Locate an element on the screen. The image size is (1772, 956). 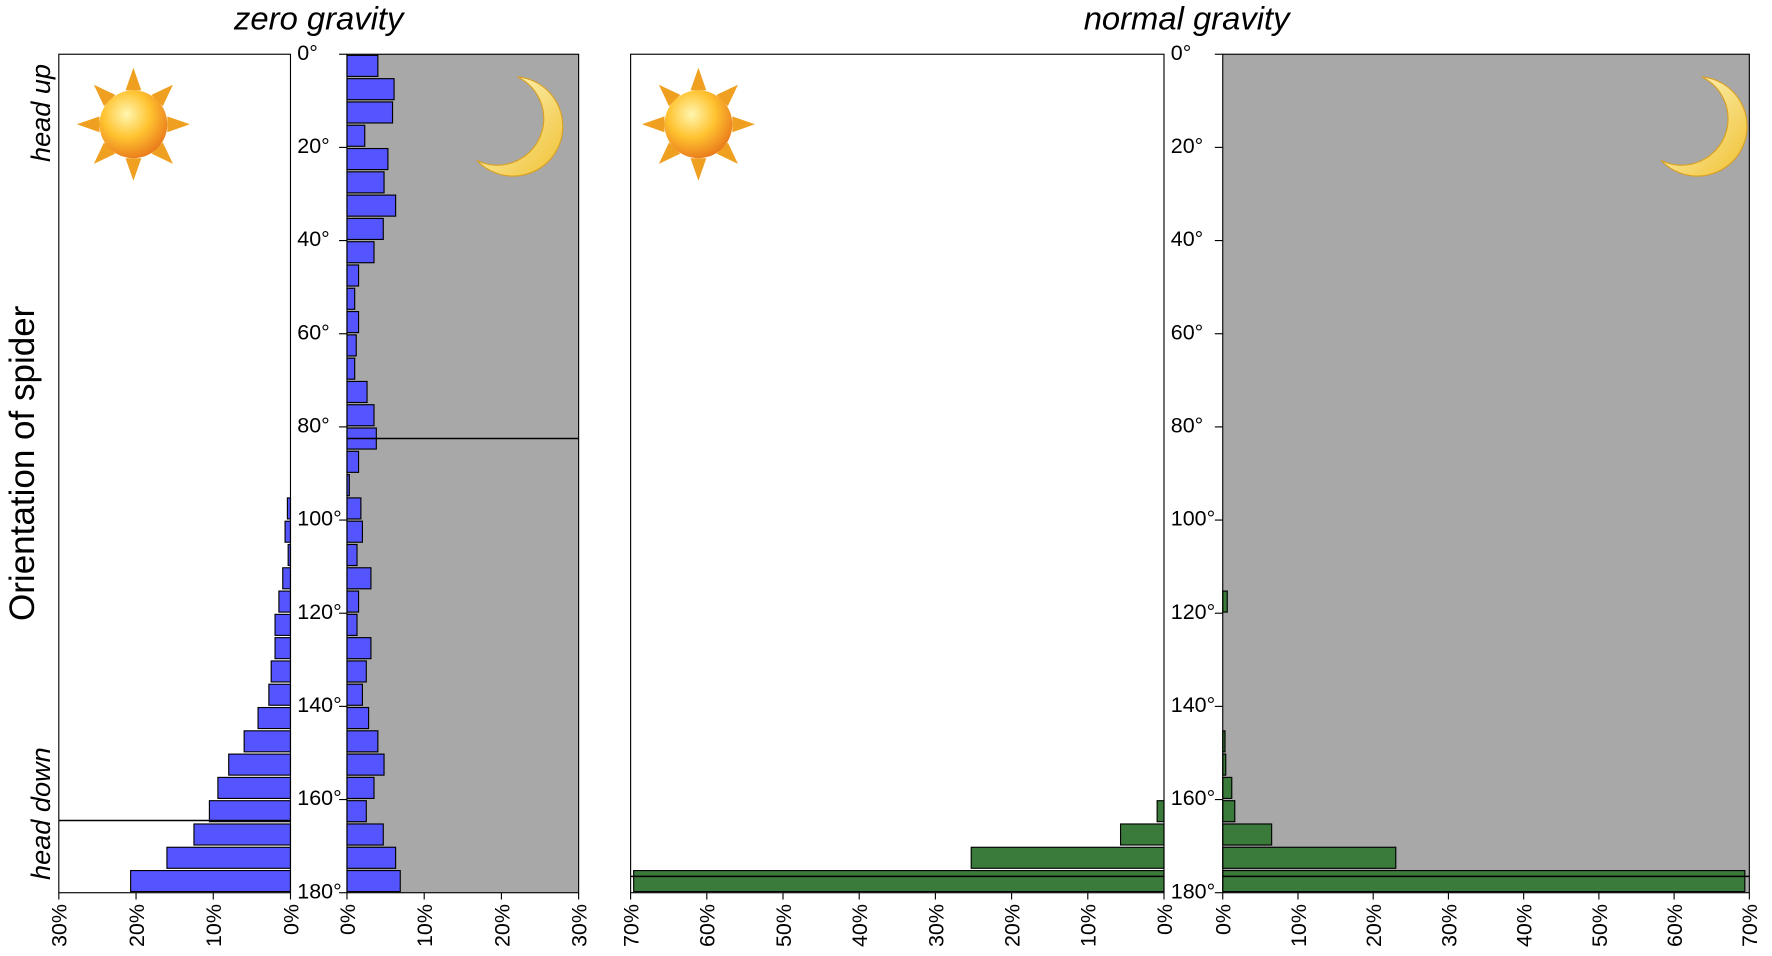
y-tick-label: 60° is located at coordinates (313, 332).